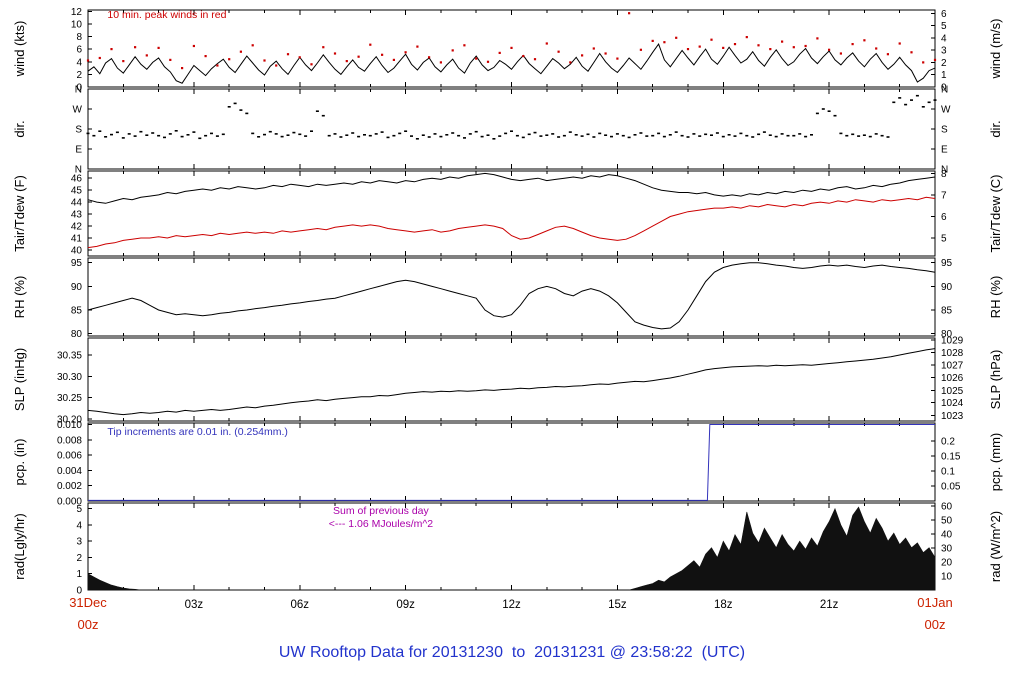  Describe the element at coordinates (947, 563) in the screenshot. I see `svg-text: 20` at that location.